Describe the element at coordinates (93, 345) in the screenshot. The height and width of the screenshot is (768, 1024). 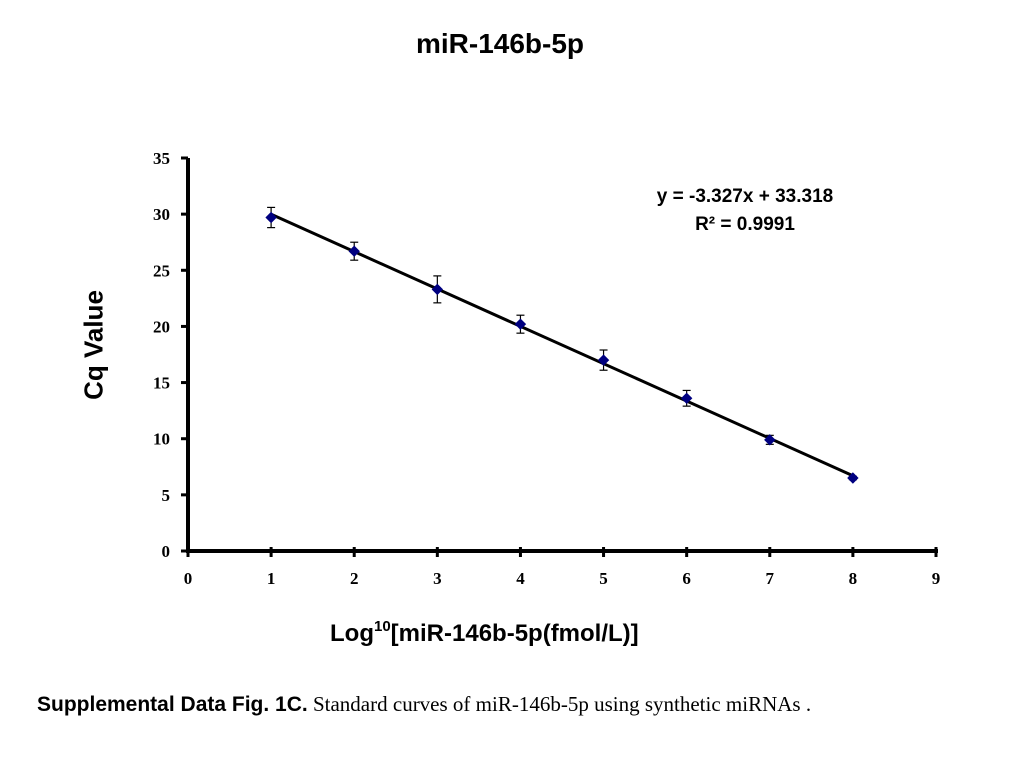
I see `y-axis-label: Cq Value` at that location.